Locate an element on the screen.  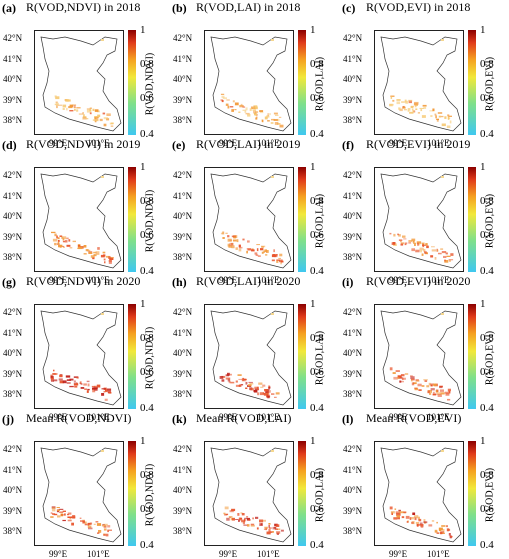
colorbar-tick-label: 0.6 is located at coordinates (147, 372).